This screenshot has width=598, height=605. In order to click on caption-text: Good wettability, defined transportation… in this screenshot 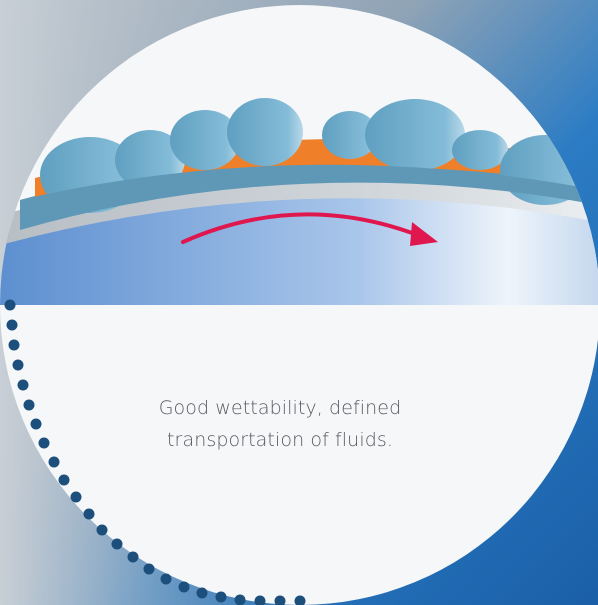, I will do `click(280, 424)`.